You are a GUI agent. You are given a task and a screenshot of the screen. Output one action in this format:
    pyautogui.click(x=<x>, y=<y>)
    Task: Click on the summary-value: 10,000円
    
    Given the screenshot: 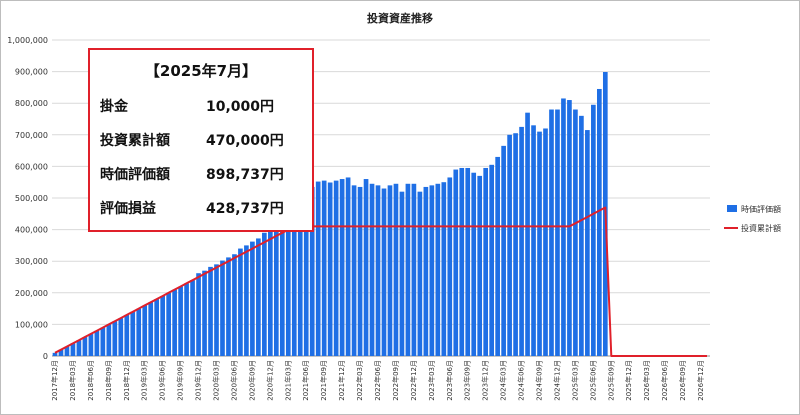 What is the action you would take?
    pyautogui.click(x=240, y=107)
    